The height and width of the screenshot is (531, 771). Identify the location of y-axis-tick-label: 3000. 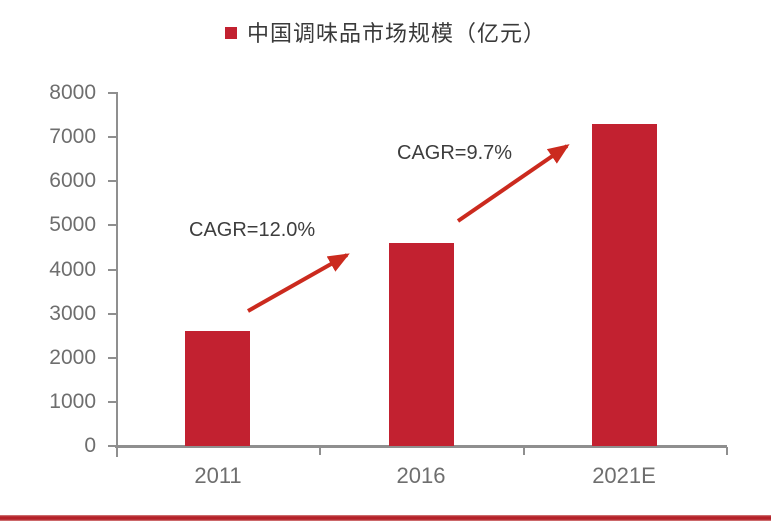
(72, 313).